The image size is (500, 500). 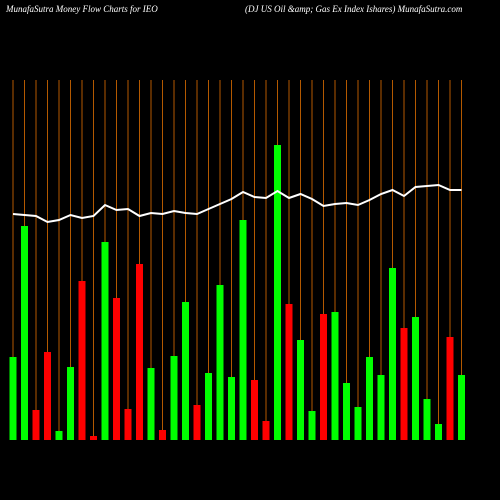 What do you see at coordinates (81, 9) in the screenshot?
I see `chart-title: MunafaSutra Money Flow Charts for IEO` at bounding box center [81, 9].